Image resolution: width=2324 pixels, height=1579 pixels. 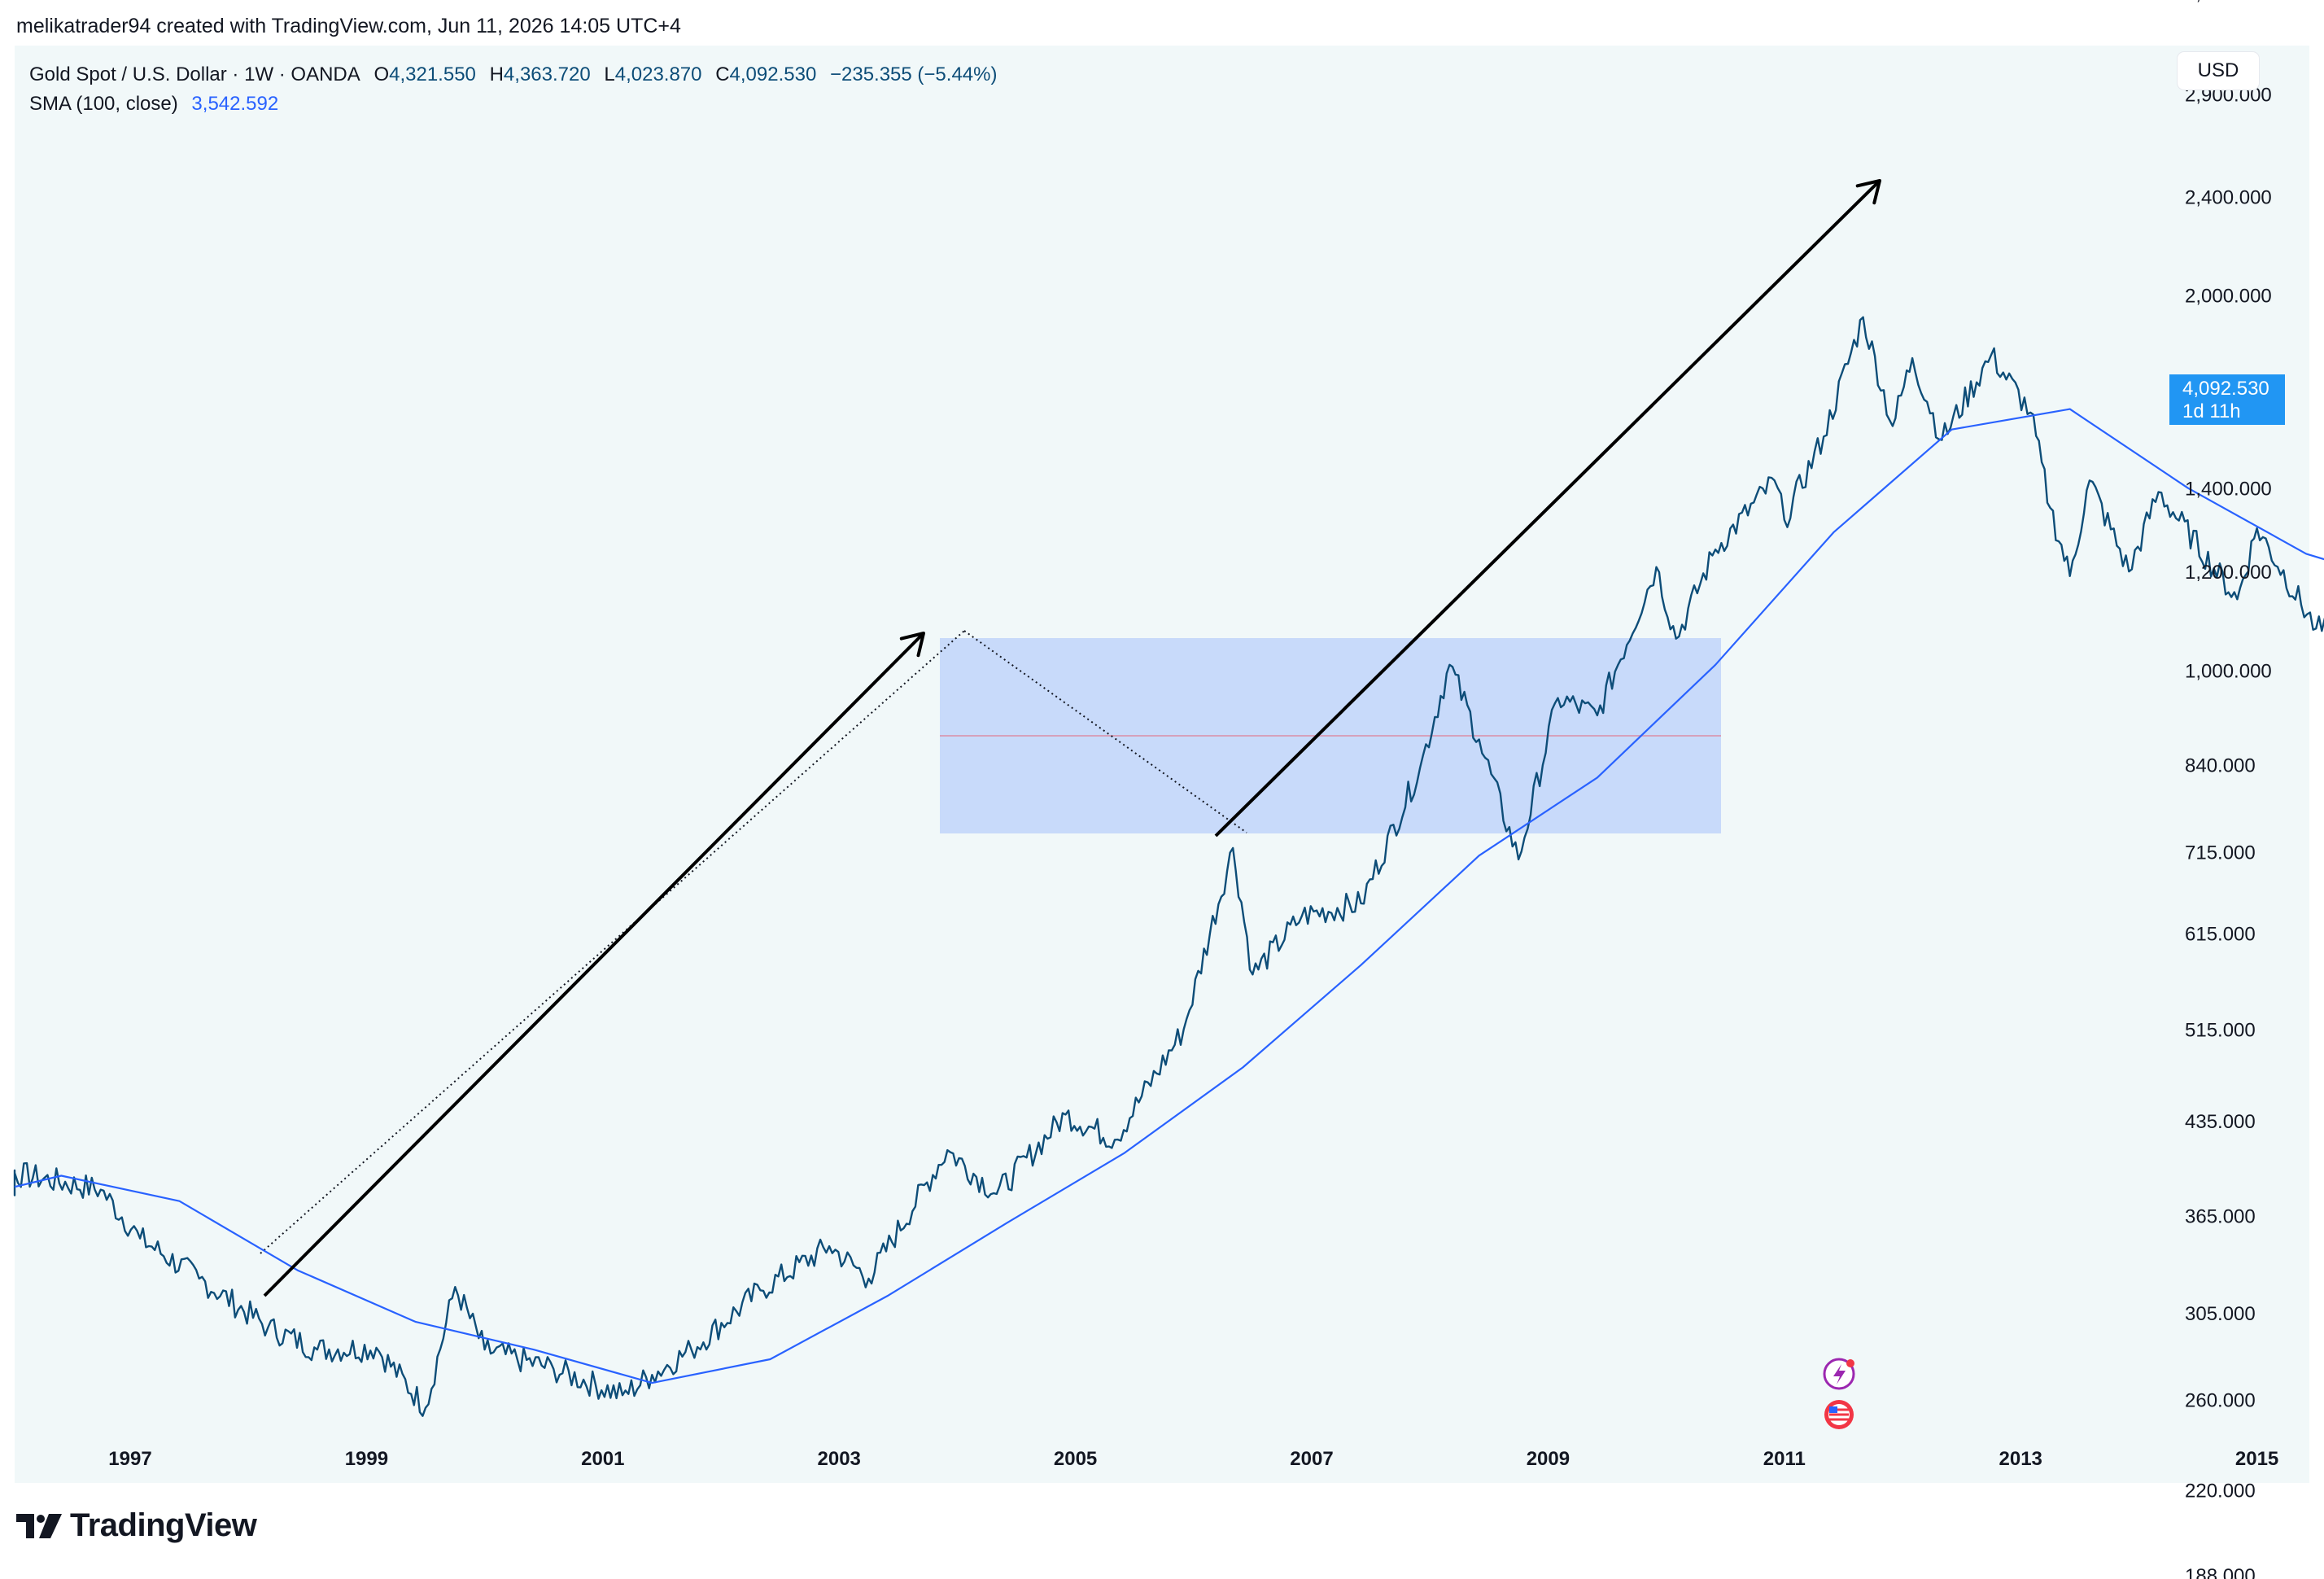 I want to click on legend-change: −235.355 (−5.44%), so click(x=913, y=74).